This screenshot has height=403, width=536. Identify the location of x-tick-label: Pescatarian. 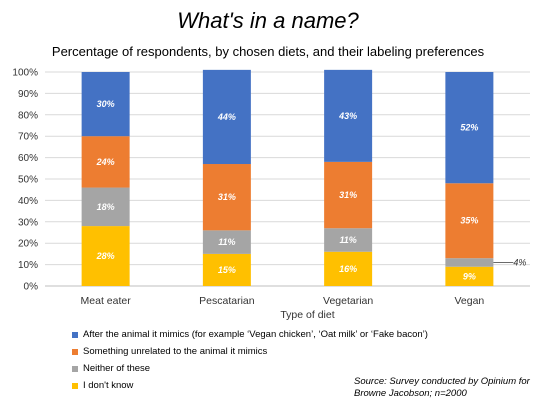
(227, 301).